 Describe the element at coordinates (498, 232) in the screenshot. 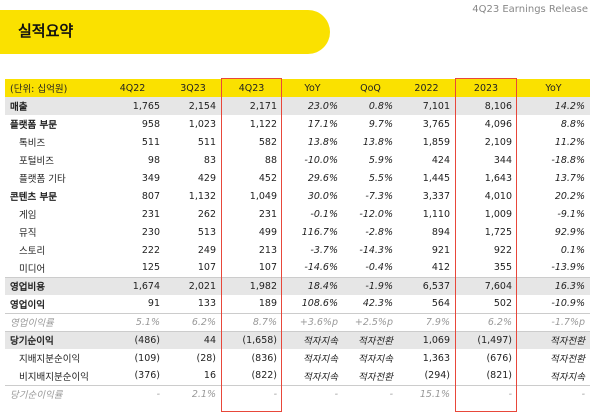

I see `cell: 1,725` at that location.